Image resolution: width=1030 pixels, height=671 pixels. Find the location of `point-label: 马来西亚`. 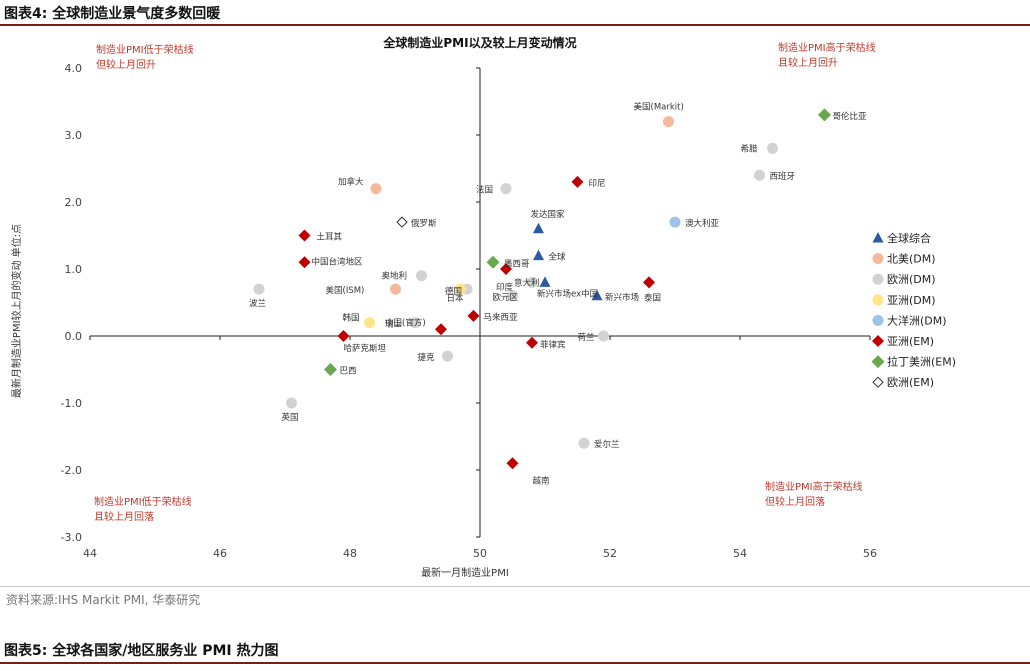

point-label: 马来西亚 is located at coordinates (501, 318).